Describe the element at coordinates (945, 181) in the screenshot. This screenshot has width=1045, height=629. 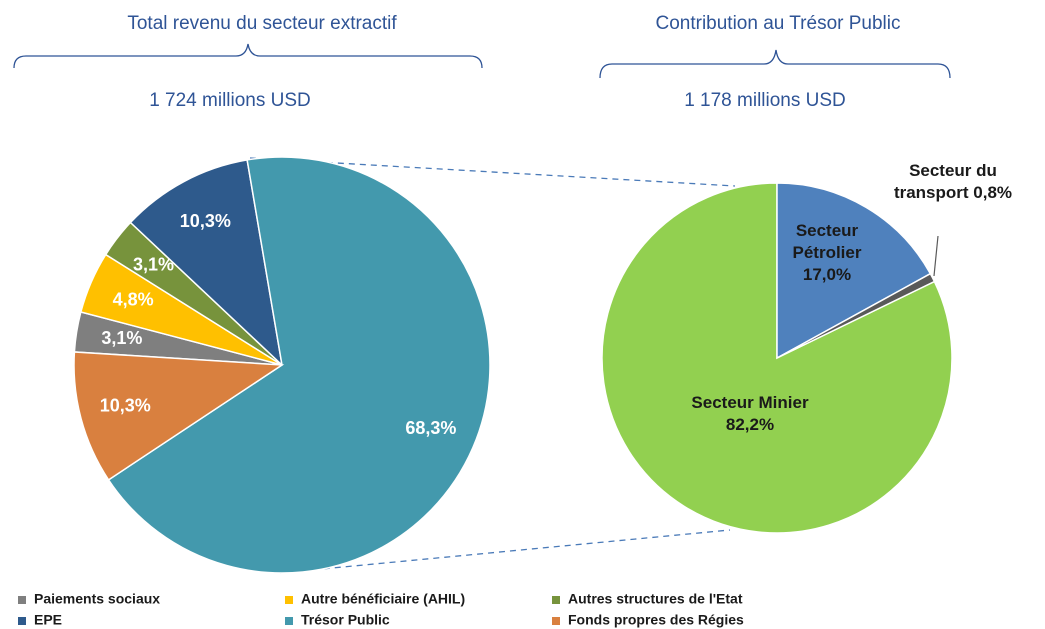
I see `category-label: Secteur du transport` at that location.